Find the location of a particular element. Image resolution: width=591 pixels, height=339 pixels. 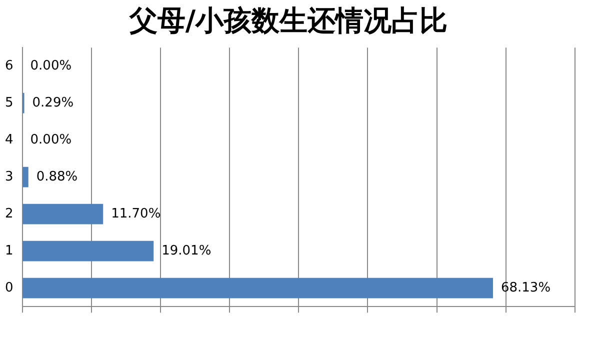

data-label: 68.13% is located at coordinates (525, 288).